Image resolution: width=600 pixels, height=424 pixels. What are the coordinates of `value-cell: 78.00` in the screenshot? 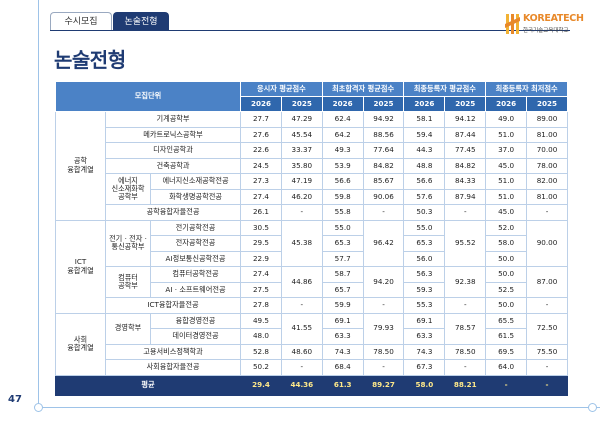 It's located at (547, 165).